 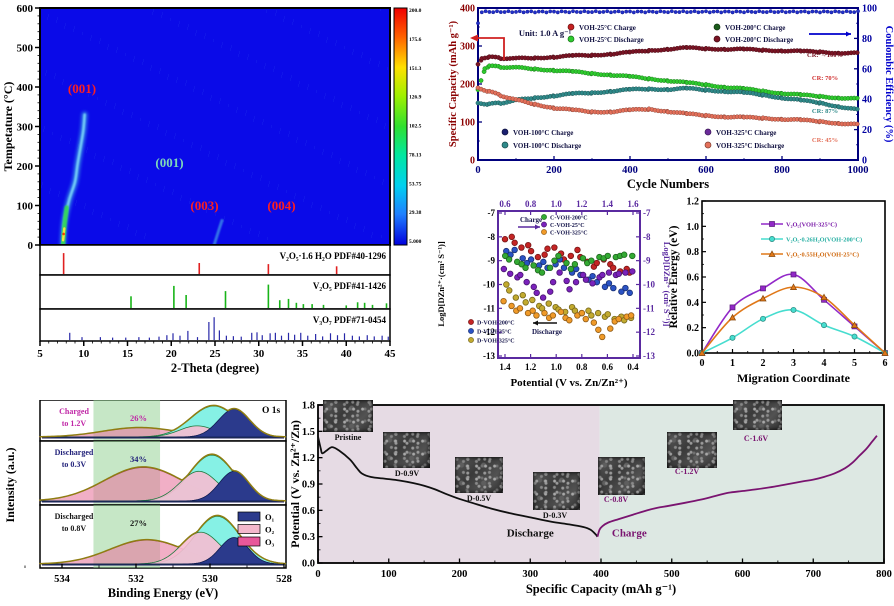 What do you see at coordinates (407, 473) in the screenshot?
I see `sem-label: D-0.9V` at bounding box center [407, 473].